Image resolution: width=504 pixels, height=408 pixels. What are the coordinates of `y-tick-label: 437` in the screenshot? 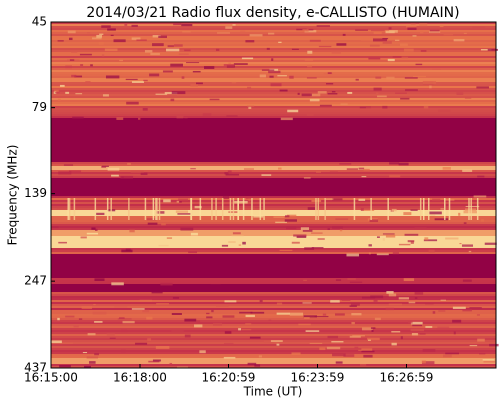 It's located at (35, 368).